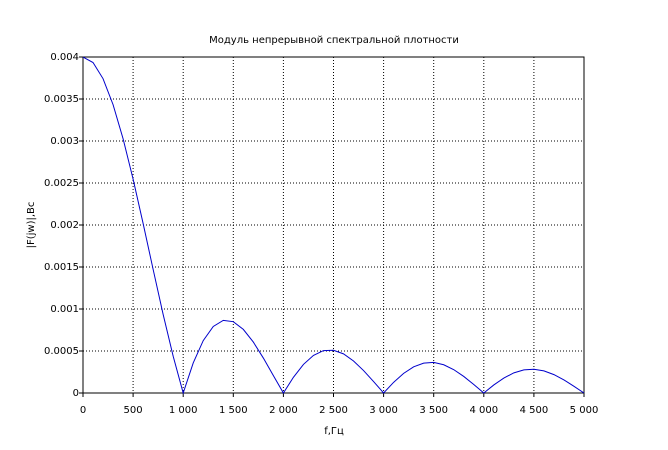 This screenshot has height=450, width=668. What do you see at coordinates (584, 410) in the screenshot?
I see `x-tick-label: 5 000` at bounding box center [584, 410].